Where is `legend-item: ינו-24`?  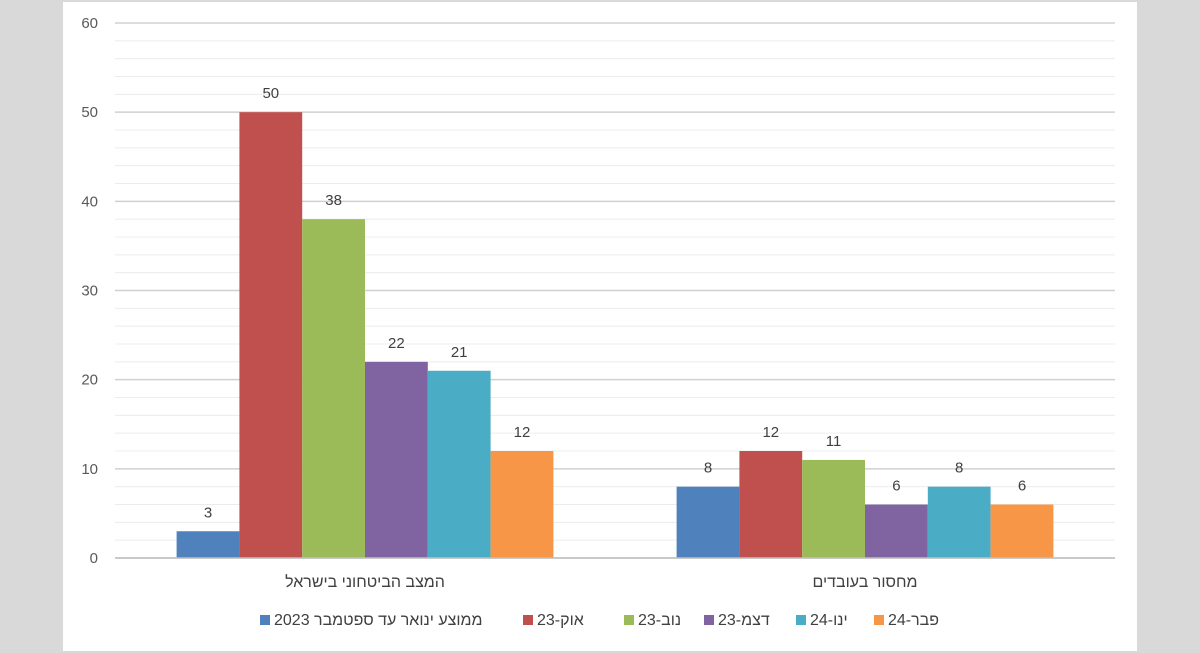 legend-item: ינו-24 is located at coordinates (822, 620).